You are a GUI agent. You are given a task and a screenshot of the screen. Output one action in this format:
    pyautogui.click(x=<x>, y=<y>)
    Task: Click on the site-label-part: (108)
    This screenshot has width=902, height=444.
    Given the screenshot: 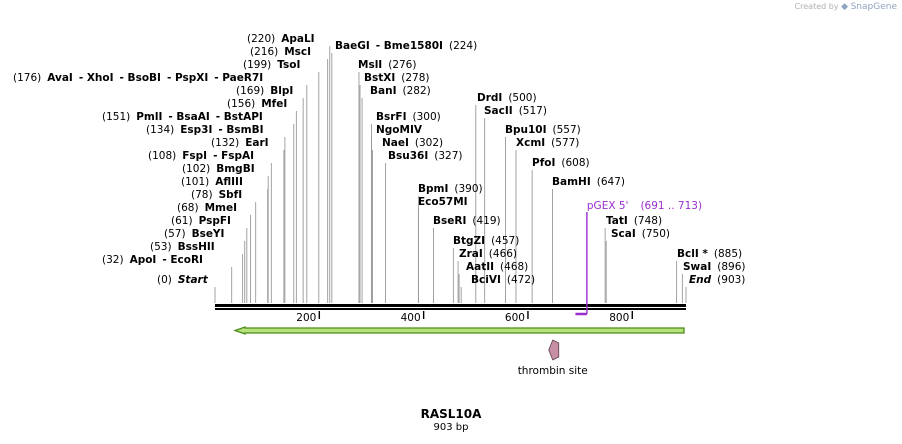 What is the action you would take?
    pyautogui.click(x=162, y=156)
    